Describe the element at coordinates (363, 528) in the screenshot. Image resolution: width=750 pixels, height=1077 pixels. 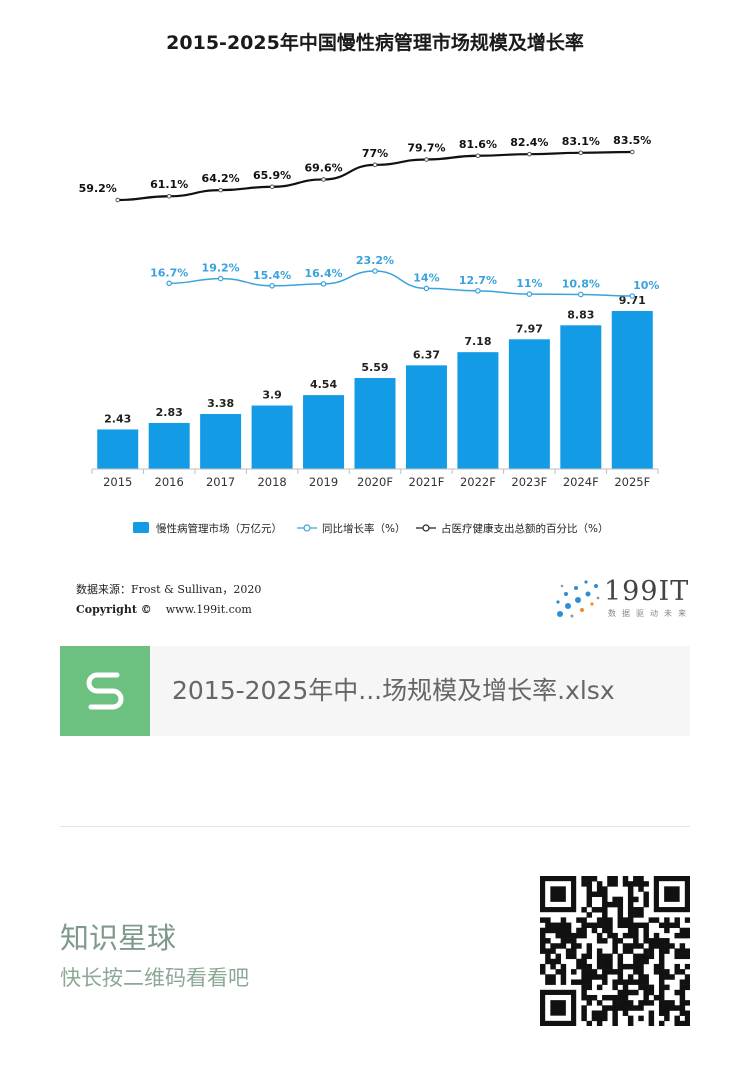
I see `legend-growth-label: 同比增长率（%）` at that location.